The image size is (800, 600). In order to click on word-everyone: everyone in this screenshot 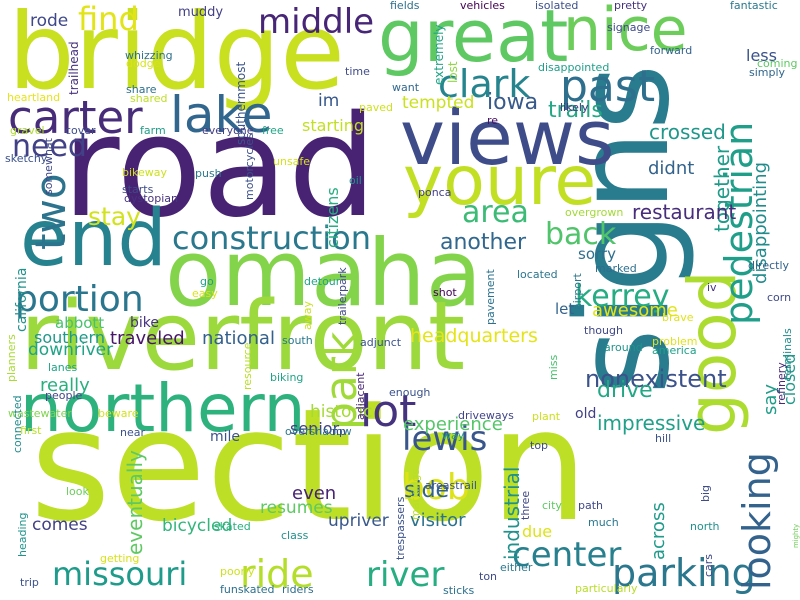, I will do `click(228, 130)`.